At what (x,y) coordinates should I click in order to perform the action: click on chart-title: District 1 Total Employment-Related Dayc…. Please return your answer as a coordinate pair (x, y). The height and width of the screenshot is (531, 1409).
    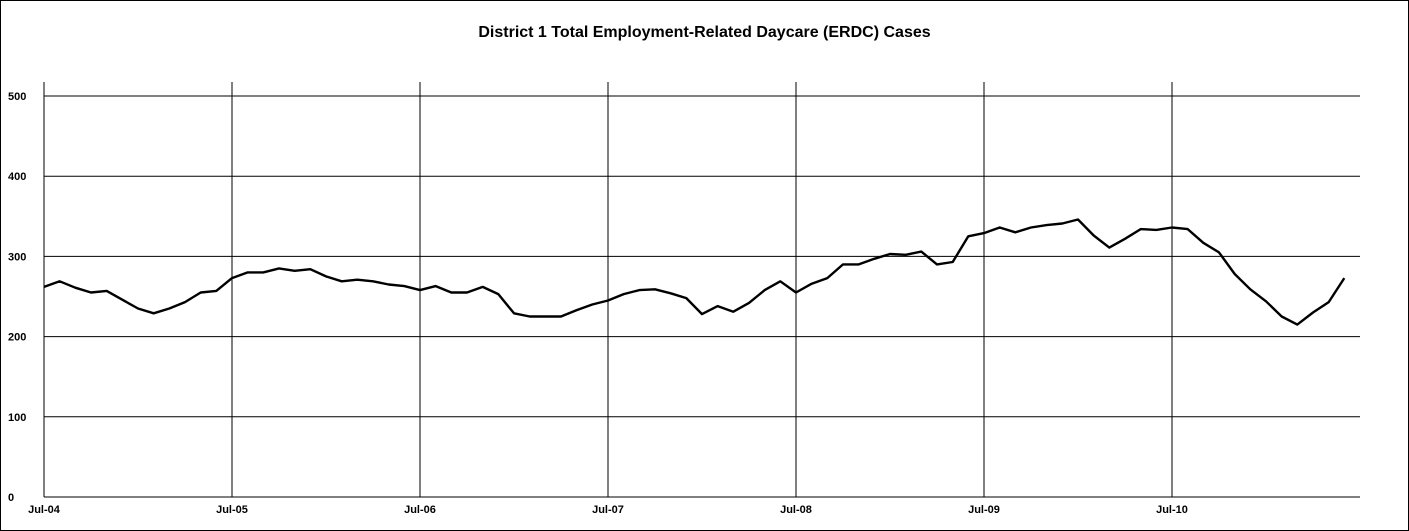
    Looking at the image, I should click on (704, 32).